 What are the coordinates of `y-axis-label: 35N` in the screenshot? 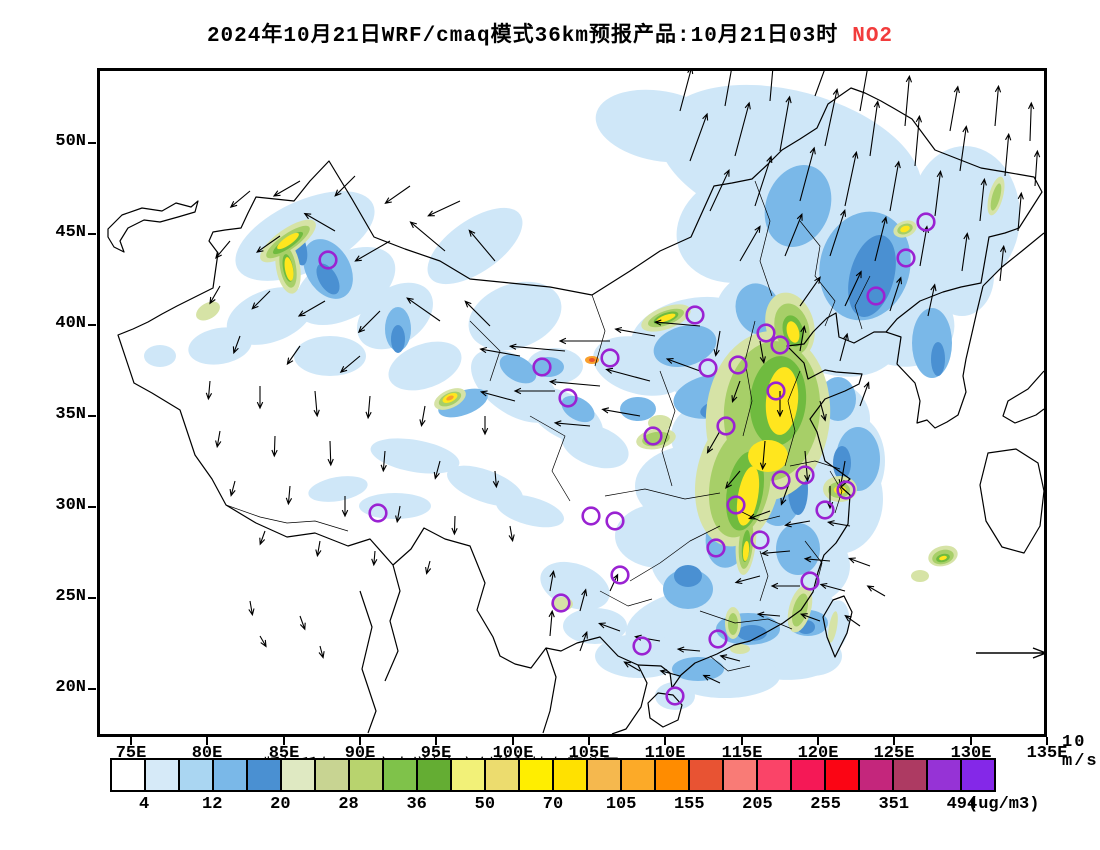 It's located at (70, 414).